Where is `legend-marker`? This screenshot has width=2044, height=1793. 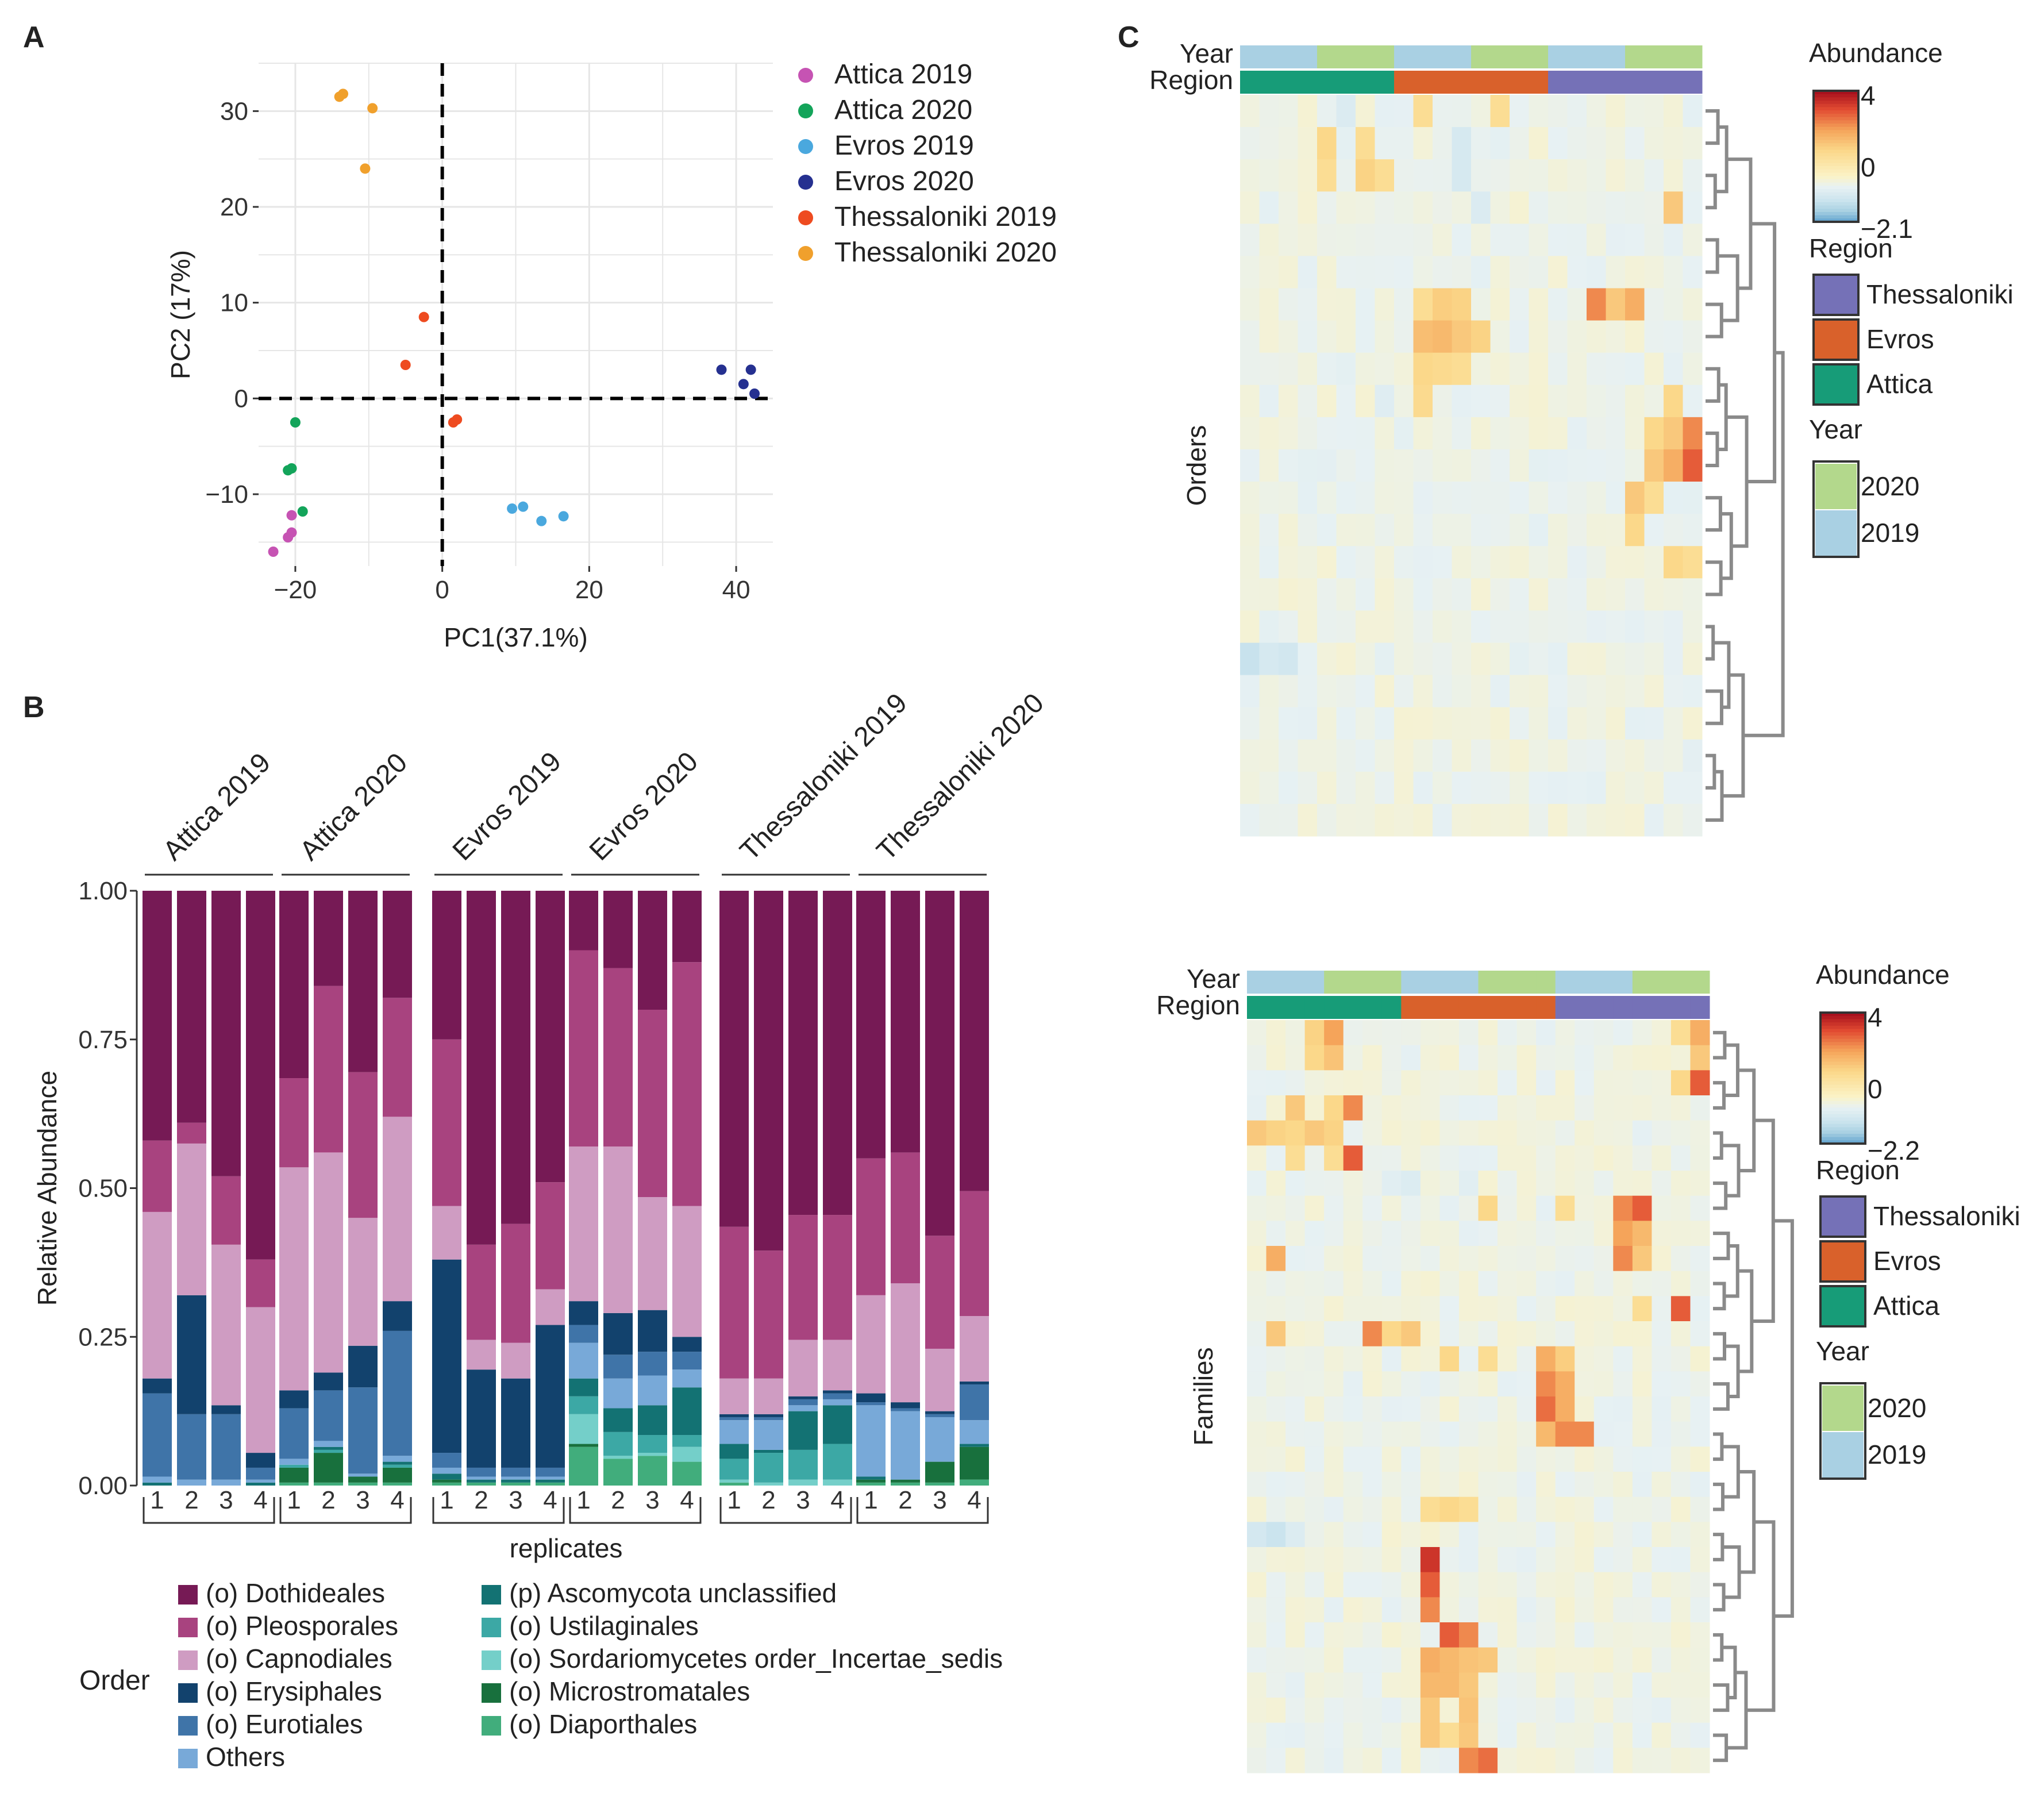 legend-marker is located at coordinates (806, 75).